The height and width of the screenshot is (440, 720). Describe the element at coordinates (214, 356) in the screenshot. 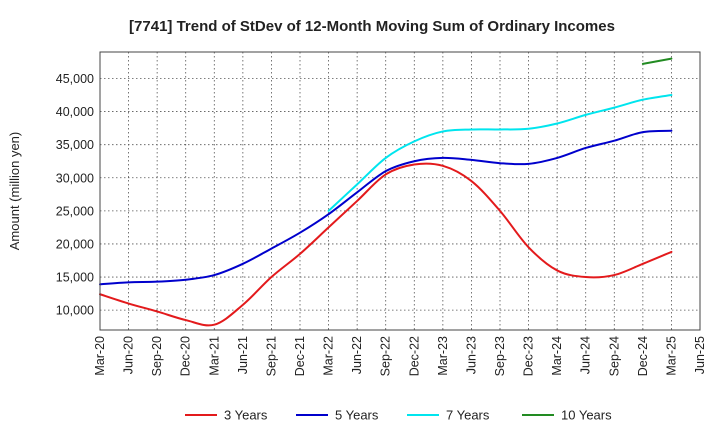

I see `x-tick-label: Mar-21` at that location.